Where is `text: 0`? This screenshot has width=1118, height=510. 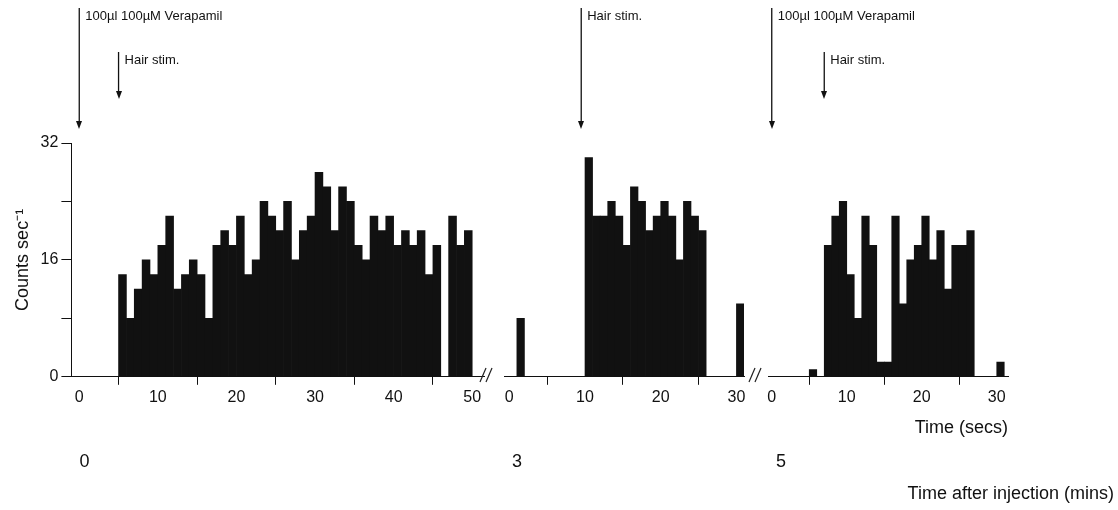
text: 0 is located at coordinates (84, 460).